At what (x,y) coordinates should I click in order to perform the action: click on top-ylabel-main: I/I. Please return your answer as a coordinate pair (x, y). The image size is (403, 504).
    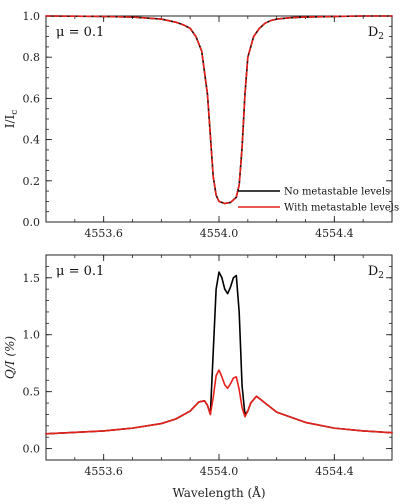
    Looking at the image, I should click on (10, 122).